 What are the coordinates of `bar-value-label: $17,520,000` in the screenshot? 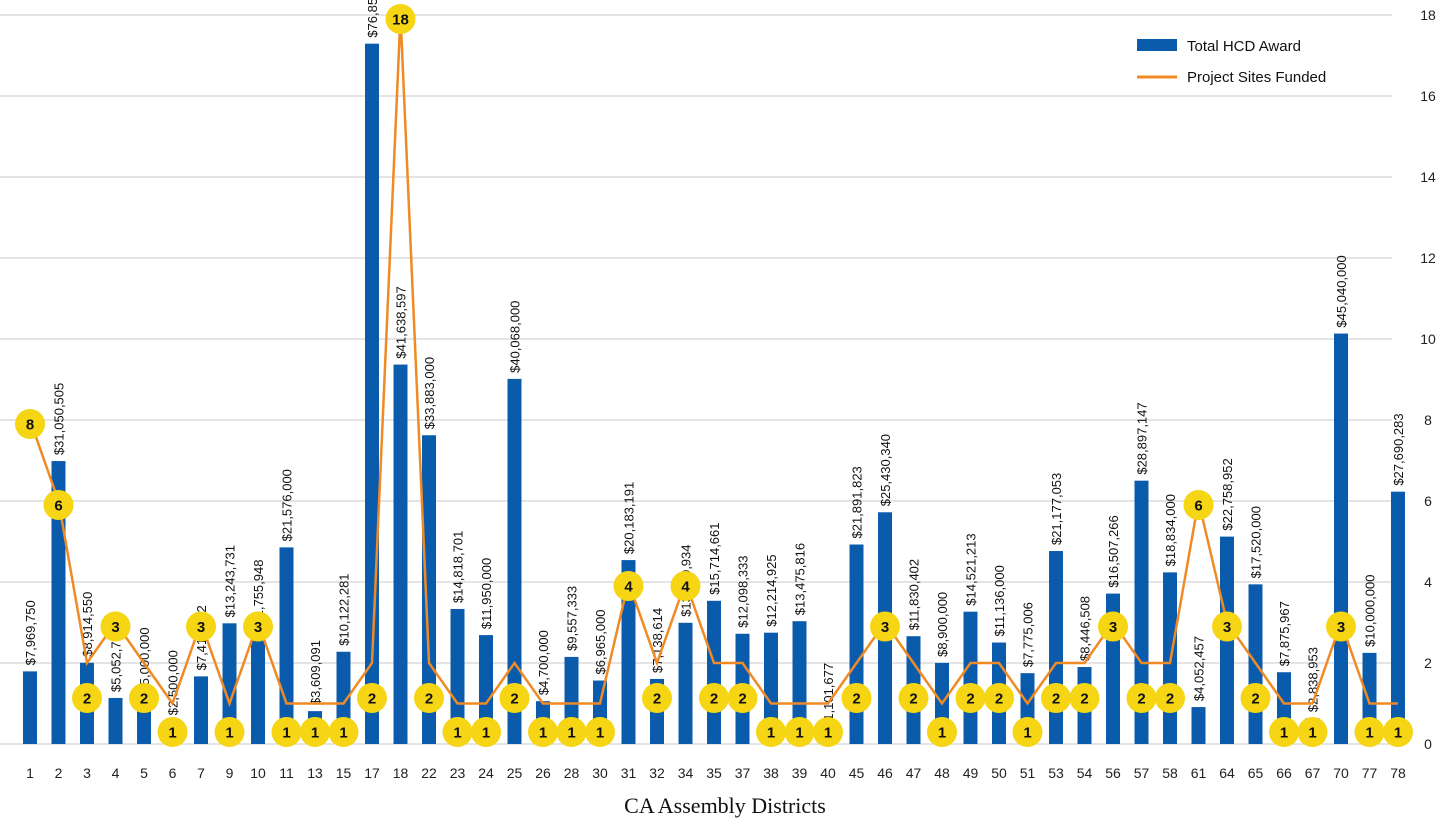 It's located at (1256, 542).